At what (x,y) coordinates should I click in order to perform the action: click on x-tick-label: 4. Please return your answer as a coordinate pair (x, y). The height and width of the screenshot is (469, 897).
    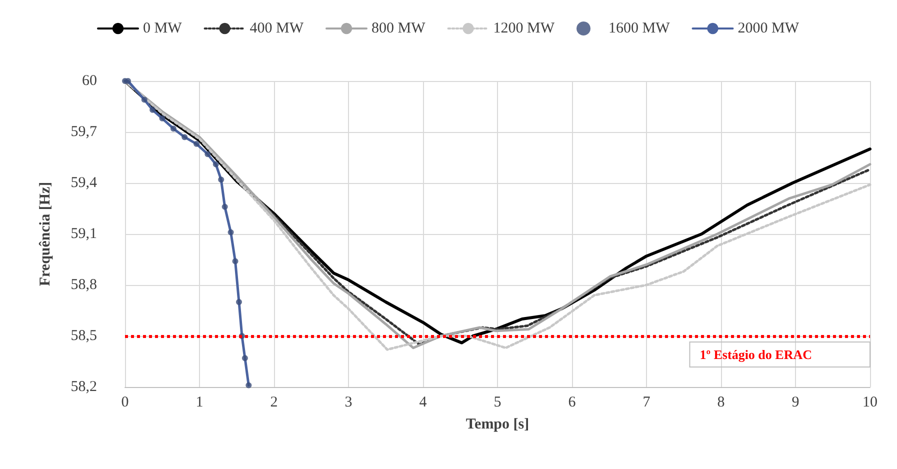
    Looking at the image, I should click on (423, 402).